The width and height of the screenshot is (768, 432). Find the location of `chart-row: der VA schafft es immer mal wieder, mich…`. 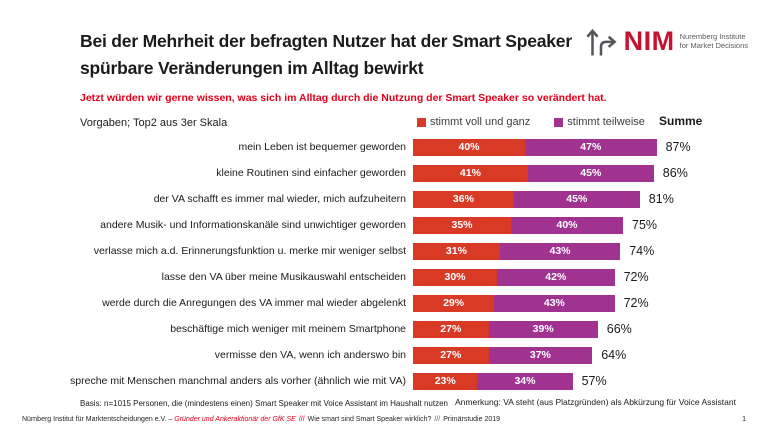

chart-row: der VA schafft es immer mal wieder, mich… is located at coordinates (384, 199).